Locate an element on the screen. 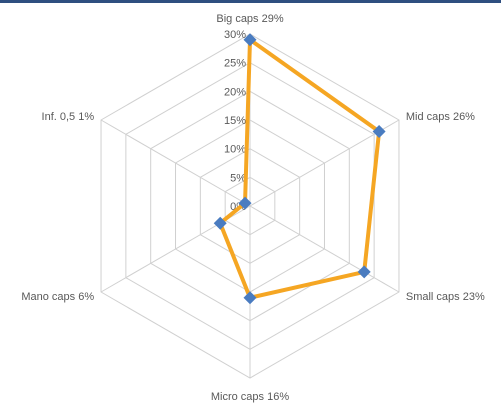 This screenshot has width=501, height=405. axis-tick-label: 5% is located at coordinates (238, 178).